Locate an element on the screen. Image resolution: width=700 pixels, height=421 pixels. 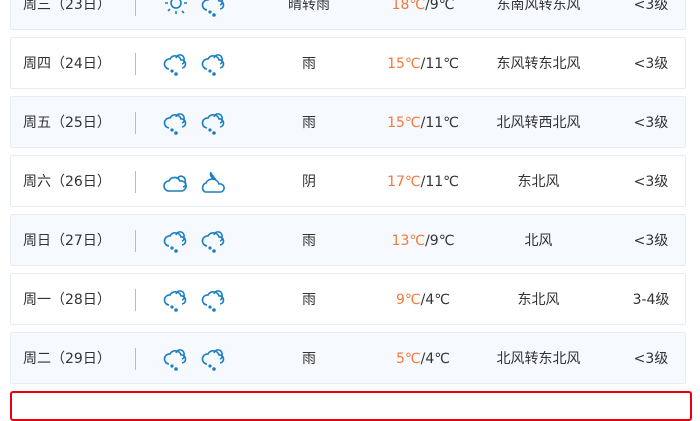
day-date: 周四（24日） is located at coordinates (67, 64).